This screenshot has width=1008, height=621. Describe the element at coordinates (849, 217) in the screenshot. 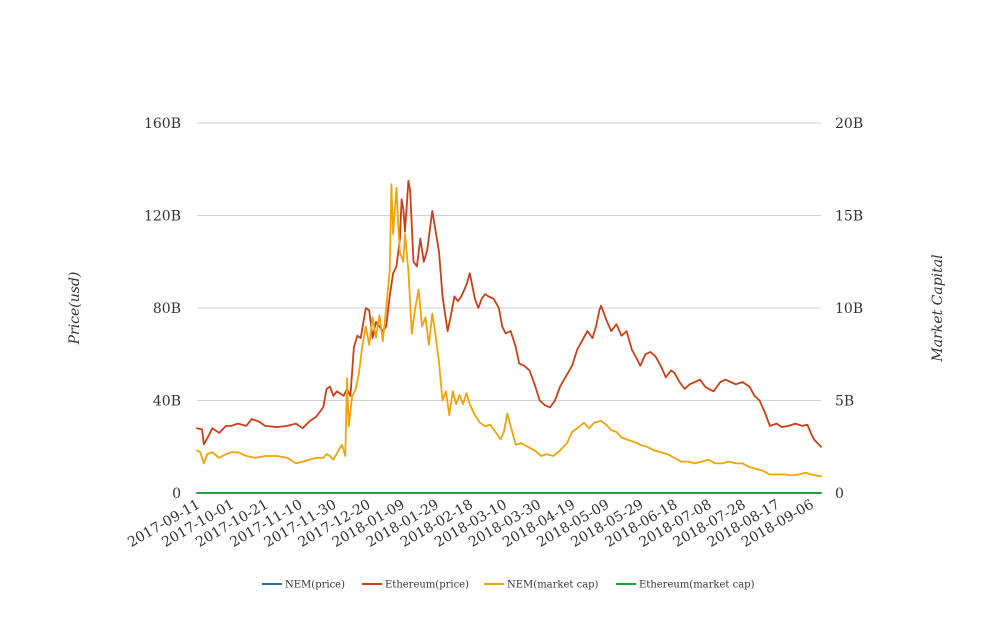

I see `right-tick-label: 15B` at that location.